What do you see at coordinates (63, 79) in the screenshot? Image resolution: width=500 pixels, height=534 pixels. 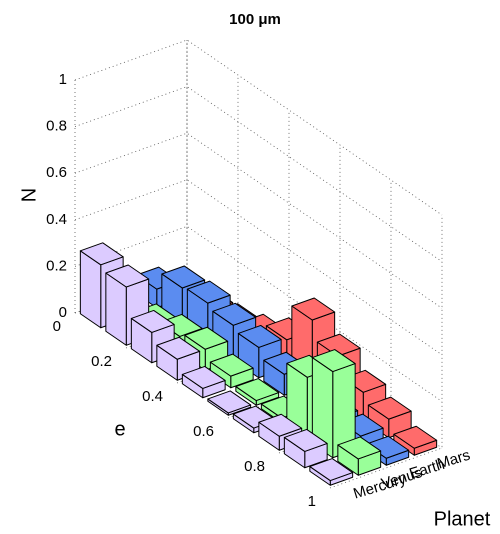 I see `z-tick-label: 1` at bounding box center [63, 79].